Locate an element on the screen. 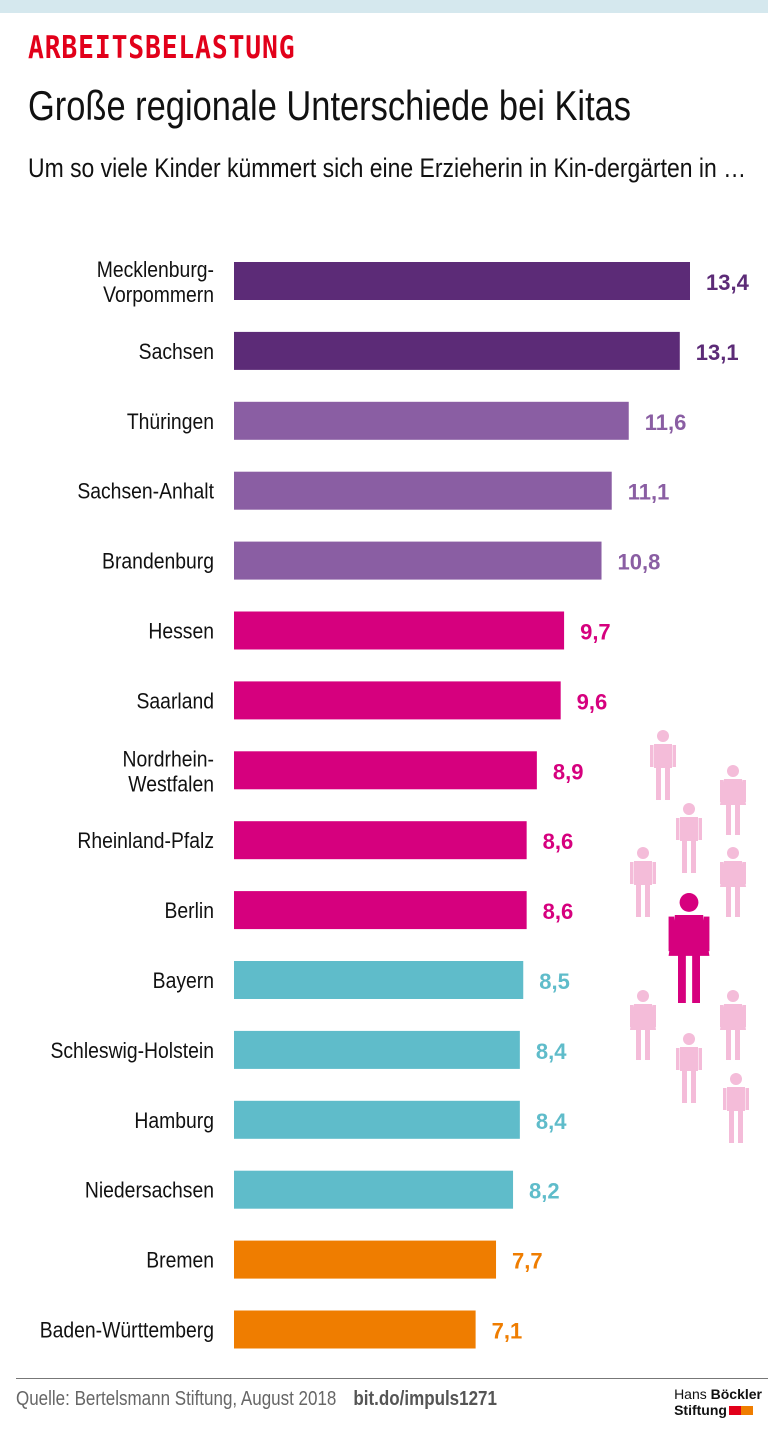 The height and width of the screenshot is (1439, 768). logo-text: Hans is located at coordinates (690, 1394).